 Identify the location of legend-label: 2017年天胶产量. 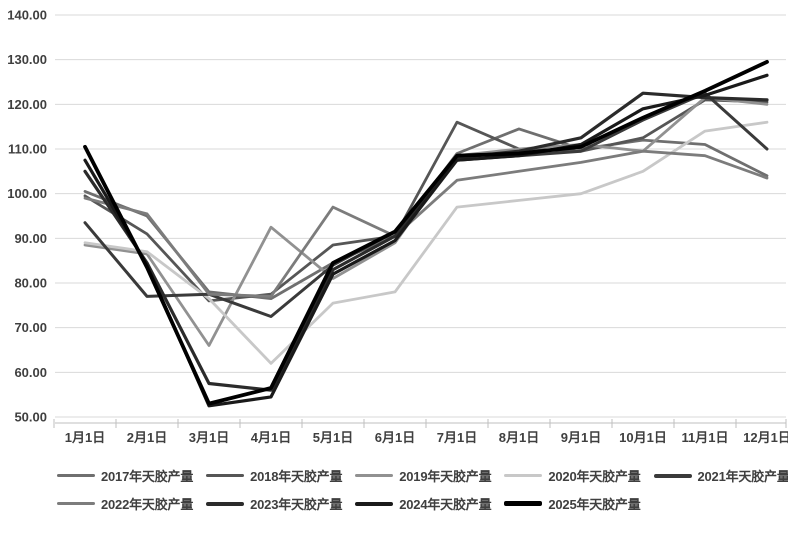
(147, 476).